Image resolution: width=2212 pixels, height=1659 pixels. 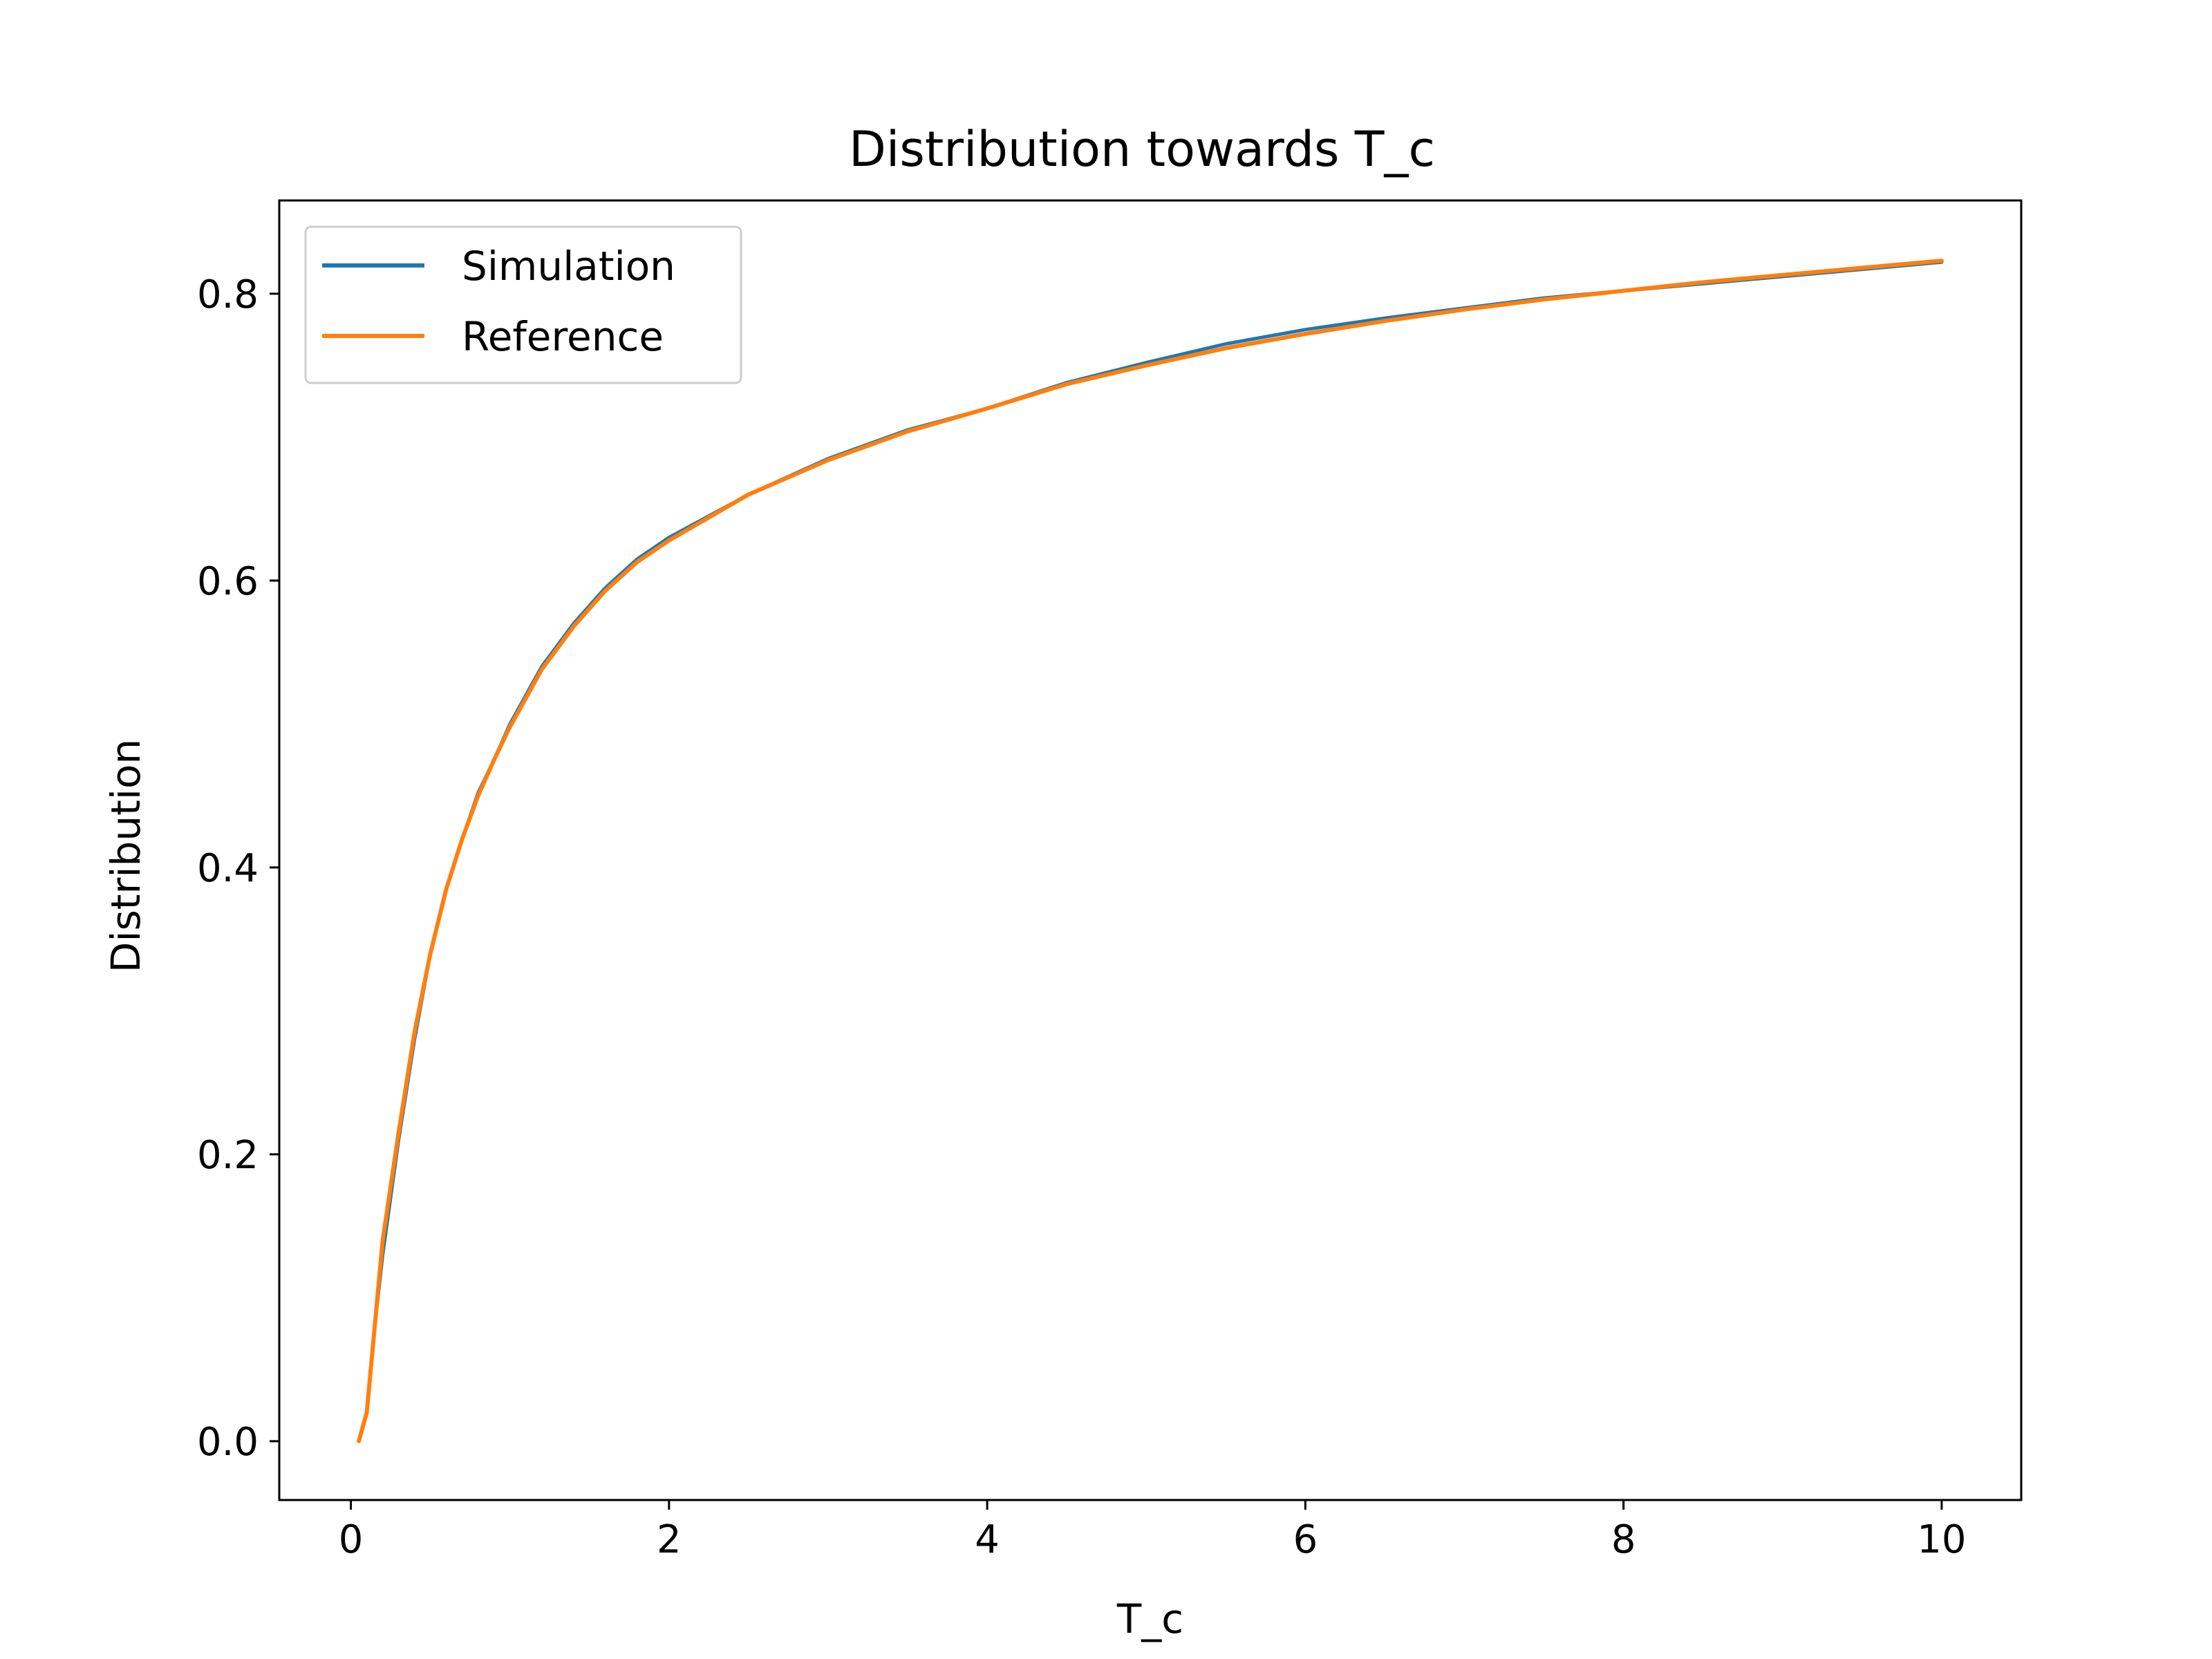 I want to click on legend: Simulation Reference, so click(x=523, y=304).